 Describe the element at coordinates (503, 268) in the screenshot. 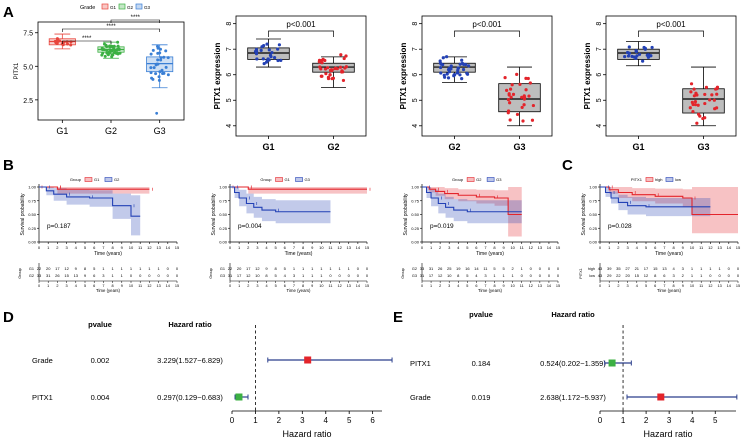

I see `risk-count: 5` at that location.